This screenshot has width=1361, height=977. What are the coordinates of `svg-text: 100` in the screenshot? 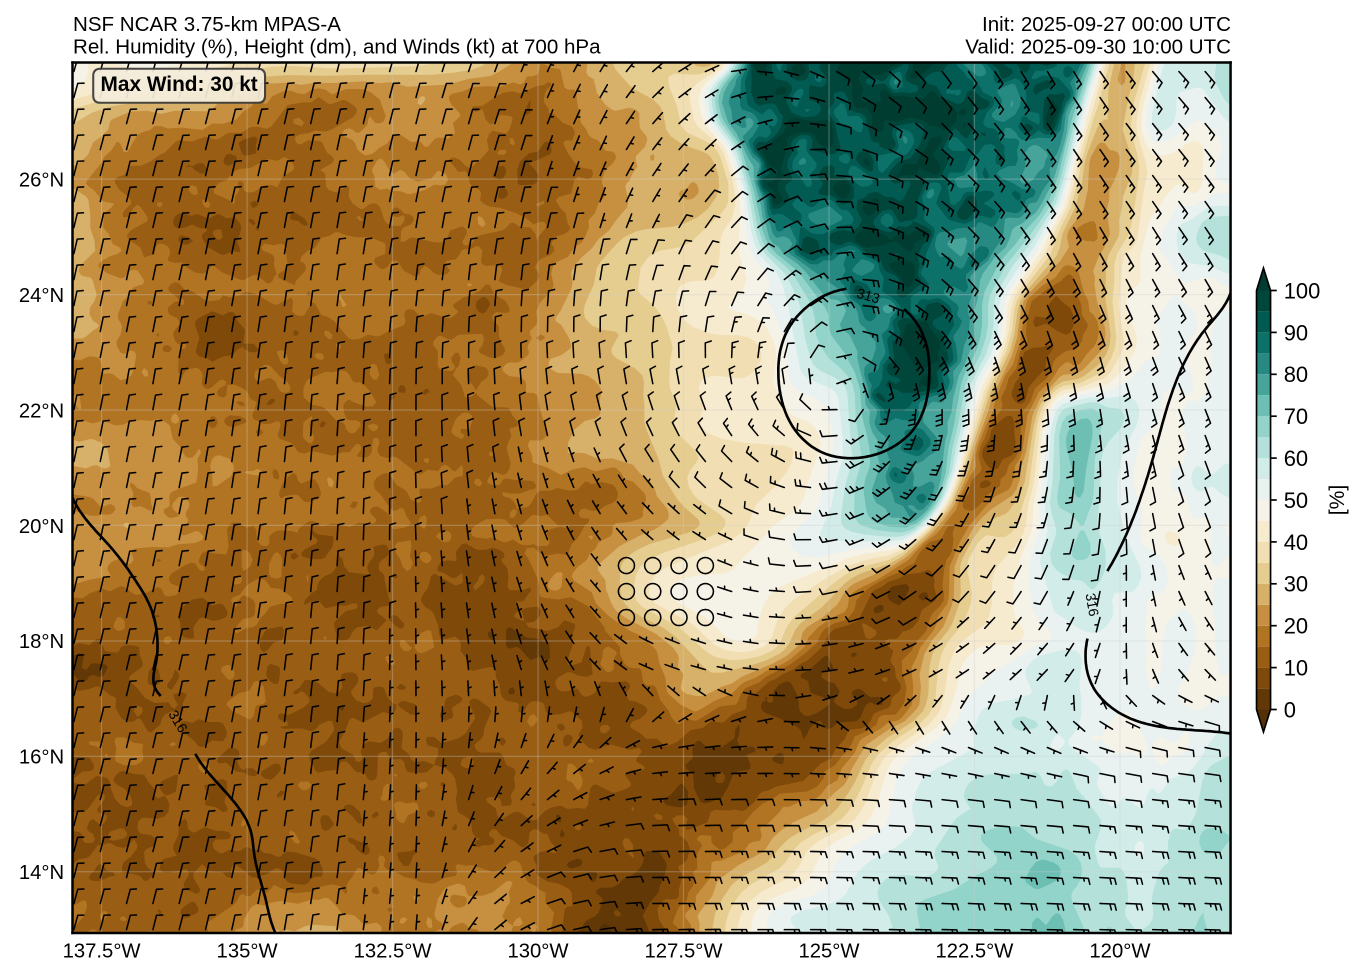 It's located at (1302, 290).